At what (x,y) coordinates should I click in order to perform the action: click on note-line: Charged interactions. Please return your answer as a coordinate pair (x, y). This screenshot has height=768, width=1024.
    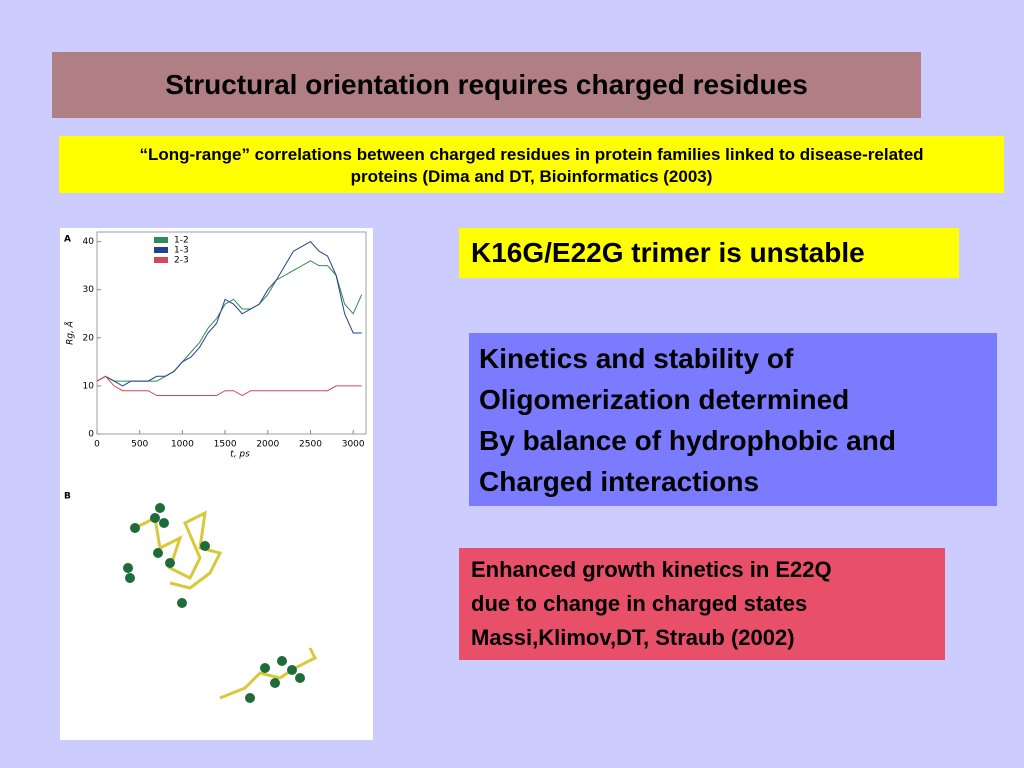
    Looking at the image, I should click on (619, 481).